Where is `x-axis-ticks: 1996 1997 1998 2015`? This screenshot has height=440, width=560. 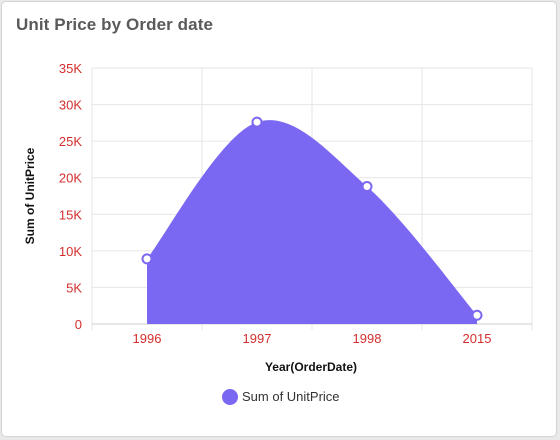
x-axis-ticks: 1996 1997 1998 2015 is located at coordinates (312, 338).